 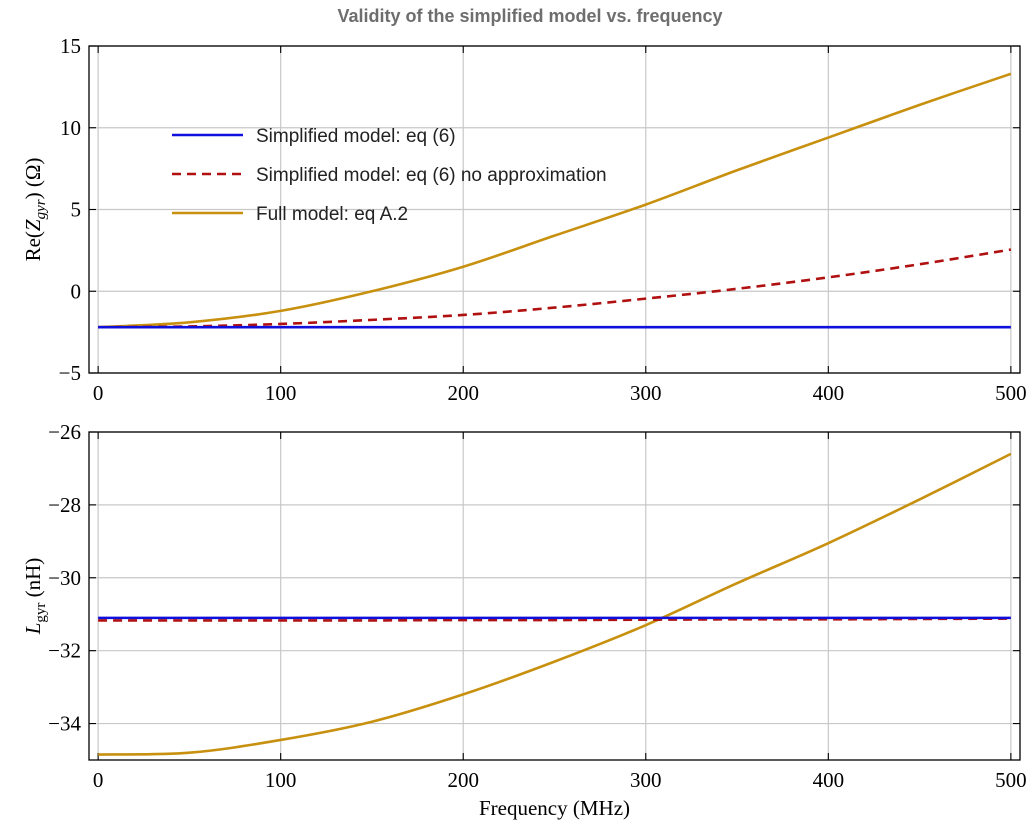 I want to click on y-tick-label: 0, so click(x=76, y=291).